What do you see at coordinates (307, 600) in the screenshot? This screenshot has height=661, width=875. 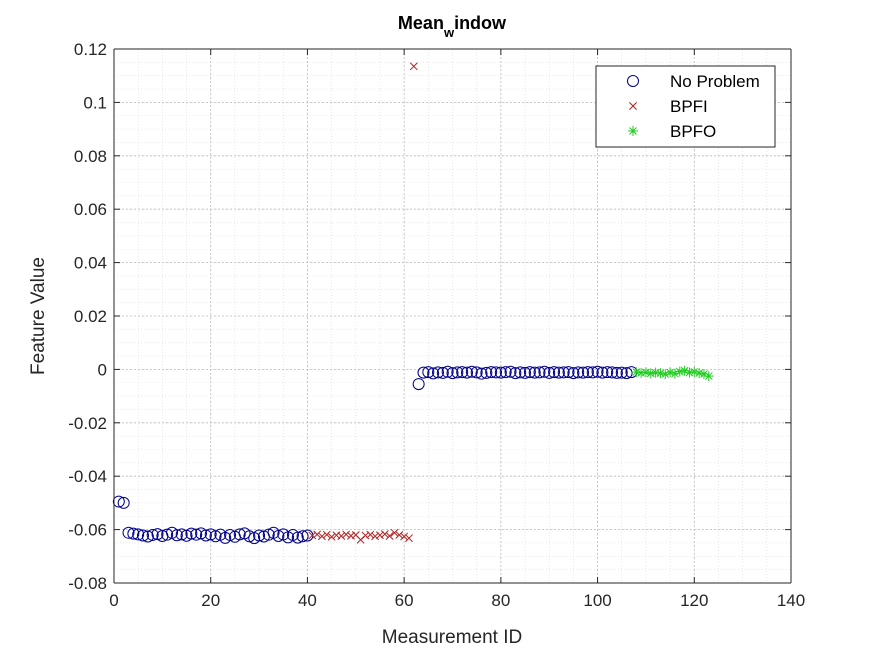 I see `x-tick-label: 40` at bounding box center [307, 600].